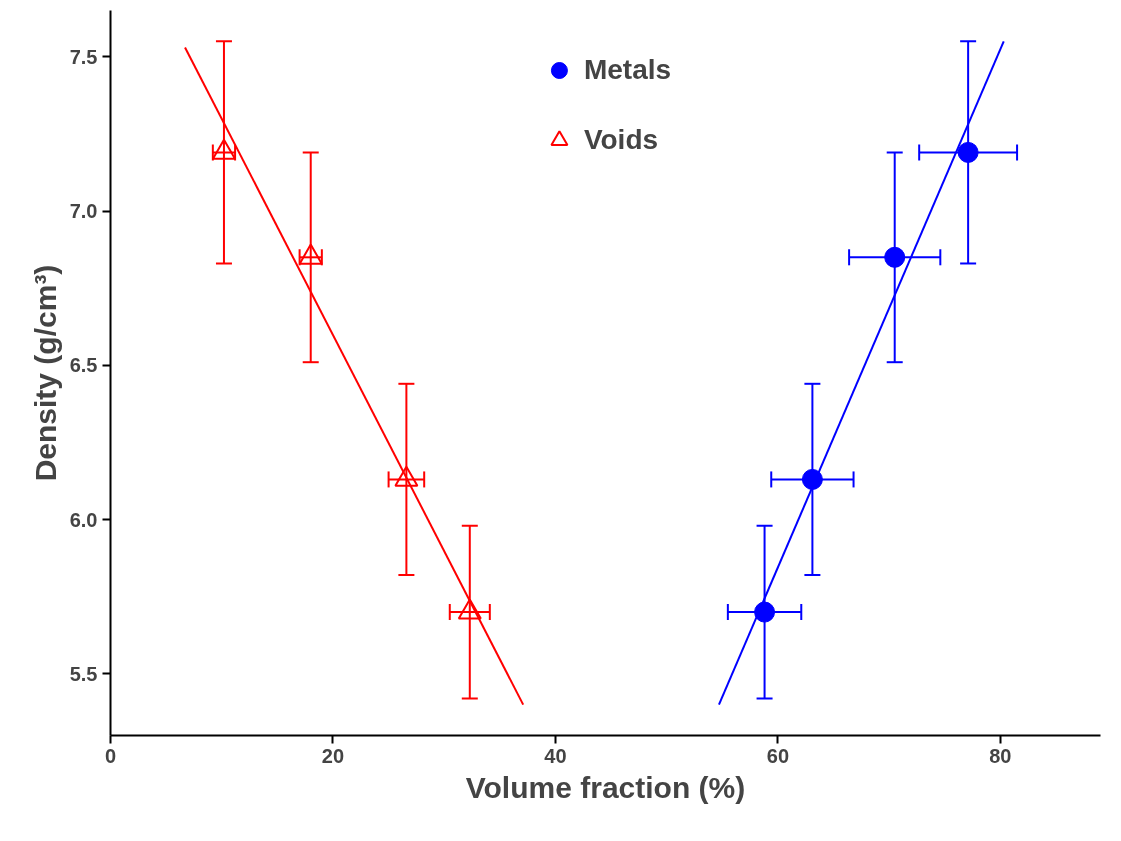  I want to click on y-axis-title: Density (g/cm³), so click(45, 373).